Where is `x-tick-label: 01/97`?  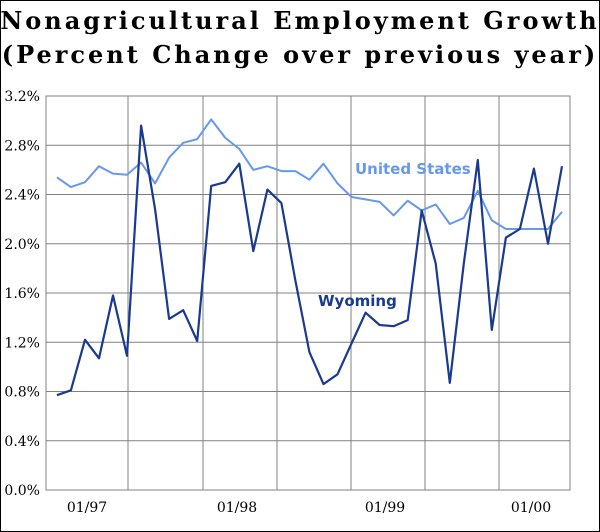
x-tick-label: 01/97 is located at coordinates (87, 508).